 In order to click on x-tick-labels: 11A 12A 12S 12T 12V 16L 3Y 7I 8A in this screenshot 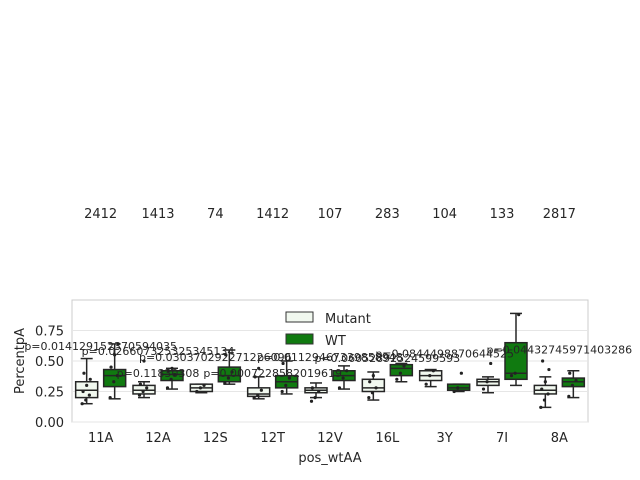, I will do `click(328, 438)`.